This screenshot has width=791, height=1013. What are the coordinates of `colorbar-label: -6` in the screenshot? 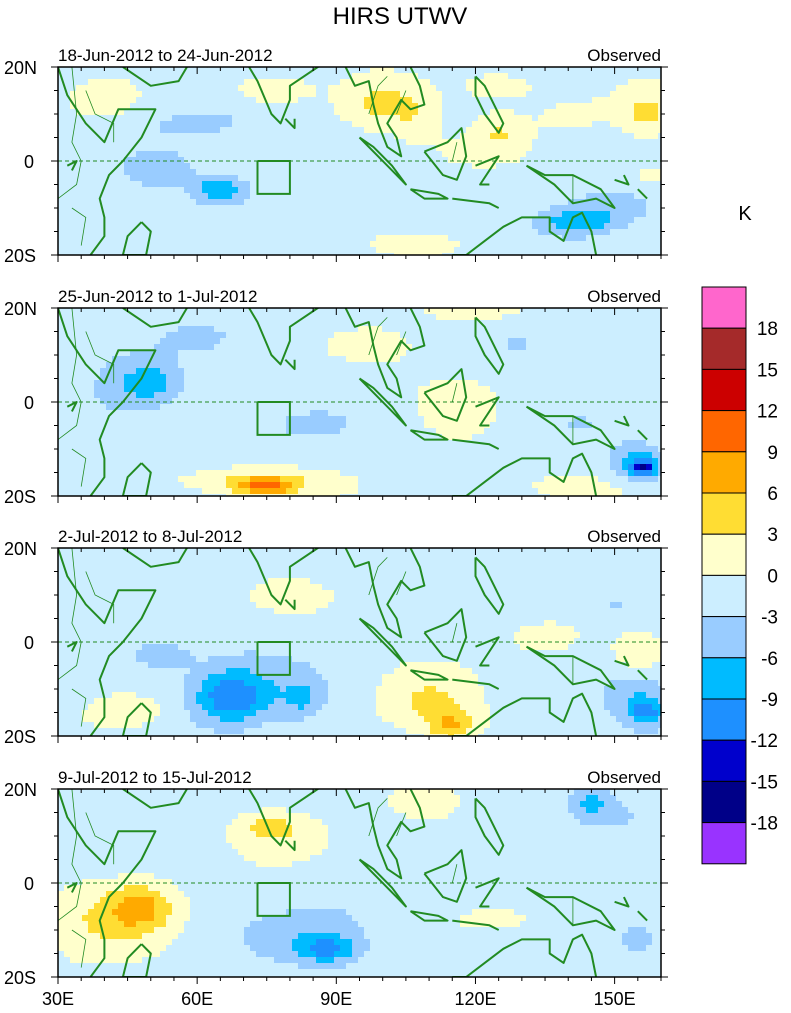 It's located at (769, 659).